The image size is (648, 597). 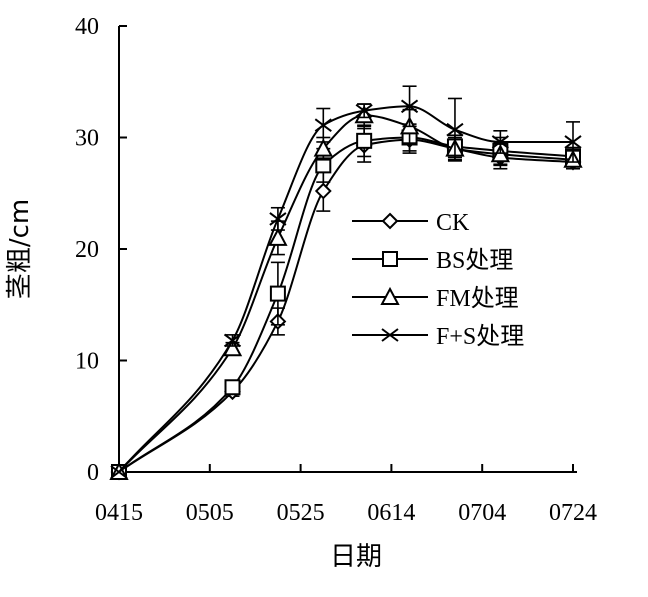 I want to click on x-axis-ticks: 0415 0505 0525 0614 0704 0724, so click(x=346, y=495).